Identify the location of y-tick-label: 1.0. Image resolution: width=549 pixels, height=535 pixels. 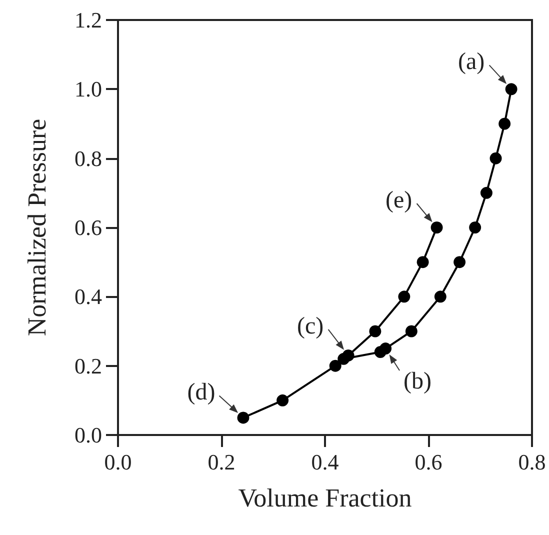
(88, 89).